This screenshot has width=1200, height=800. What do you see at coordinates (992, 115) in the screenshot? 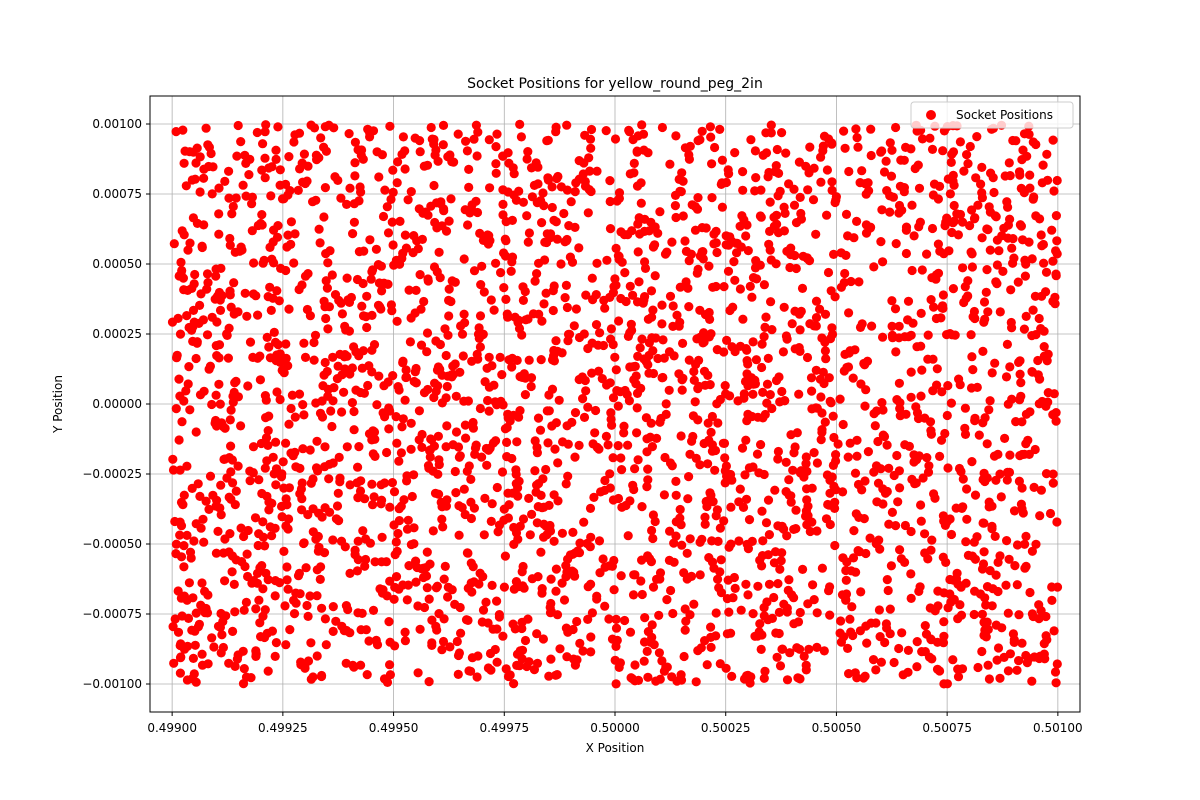
I see `legend: Socket Positions` at bounding box center [992, 115].